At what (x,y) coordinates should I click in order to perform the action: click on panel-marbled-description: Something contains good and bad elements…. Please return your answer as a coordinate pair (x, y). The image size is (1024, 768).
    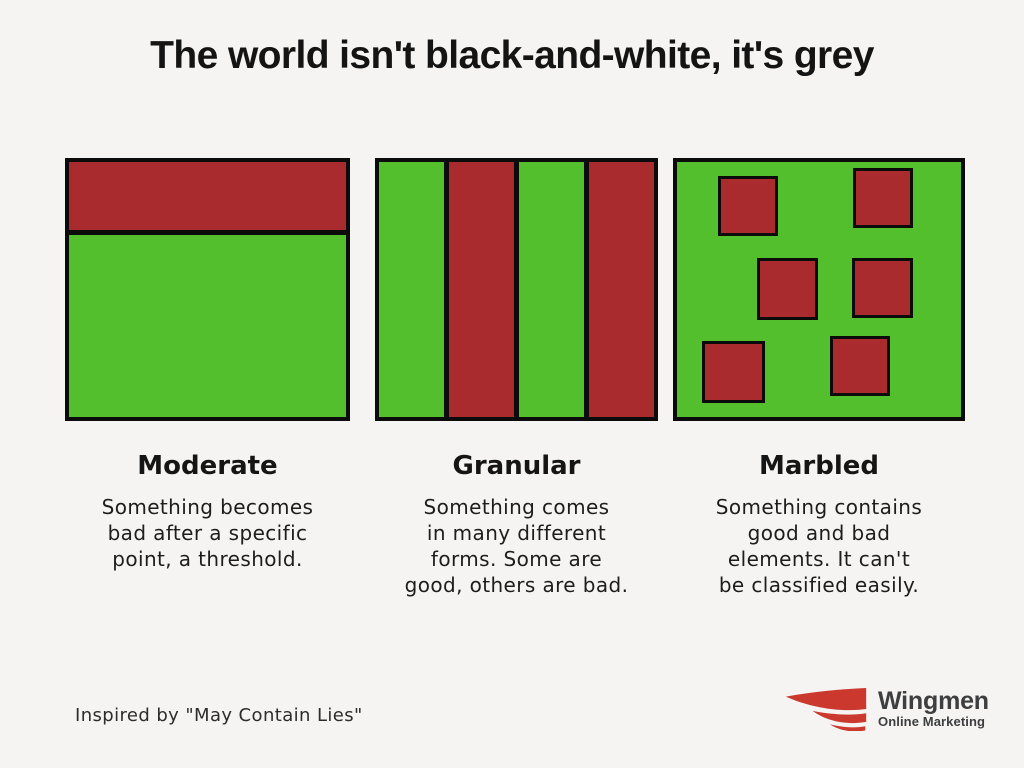
    Looking at the image, I should click on (819, 546).